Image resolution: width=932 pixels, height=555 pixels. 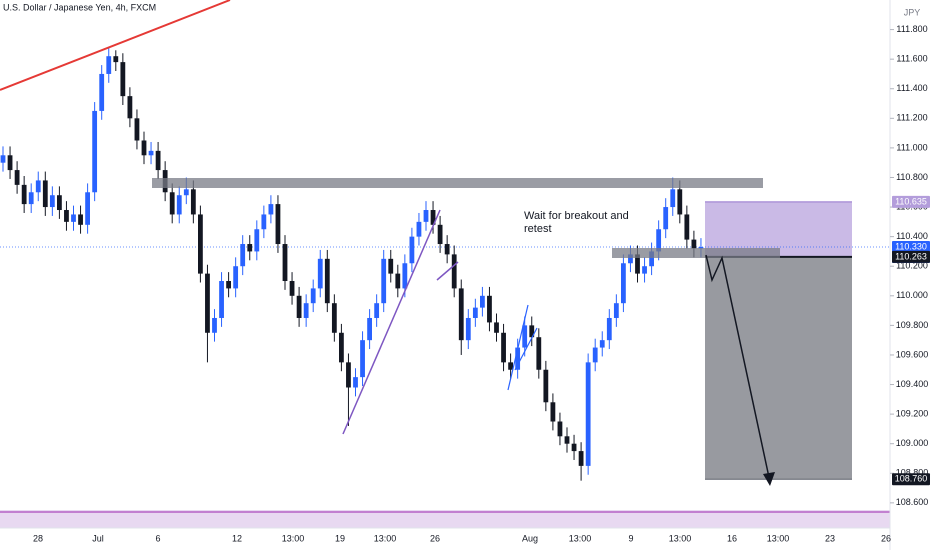 What do you see at coordinates (445, 519) in the screenshot?
I see `lower-band` at bounding box center [445, 519].